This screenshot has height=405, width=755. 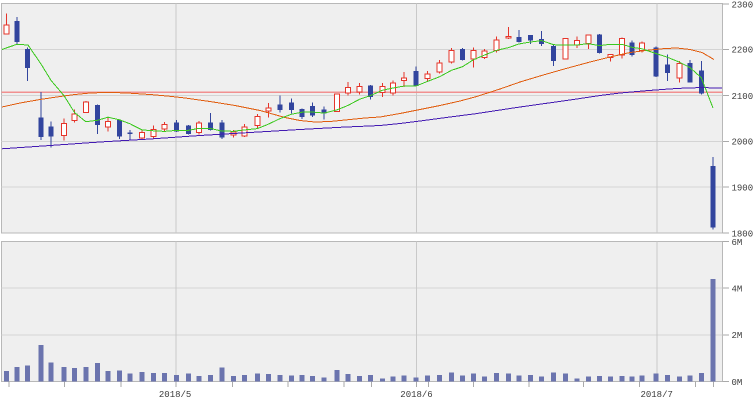 What do you see at coordinates (737, 336) in the screenshot?
I see `svg-text: 2M` at bounding box center [737, 336].